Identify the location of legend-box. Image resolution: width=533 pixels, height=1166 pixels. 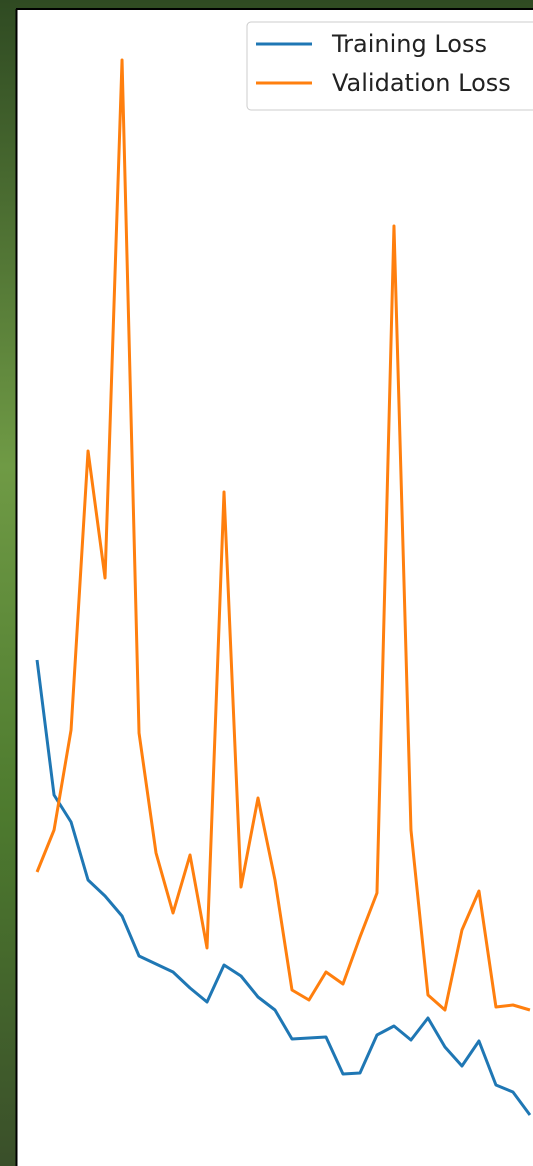
(389, 66).